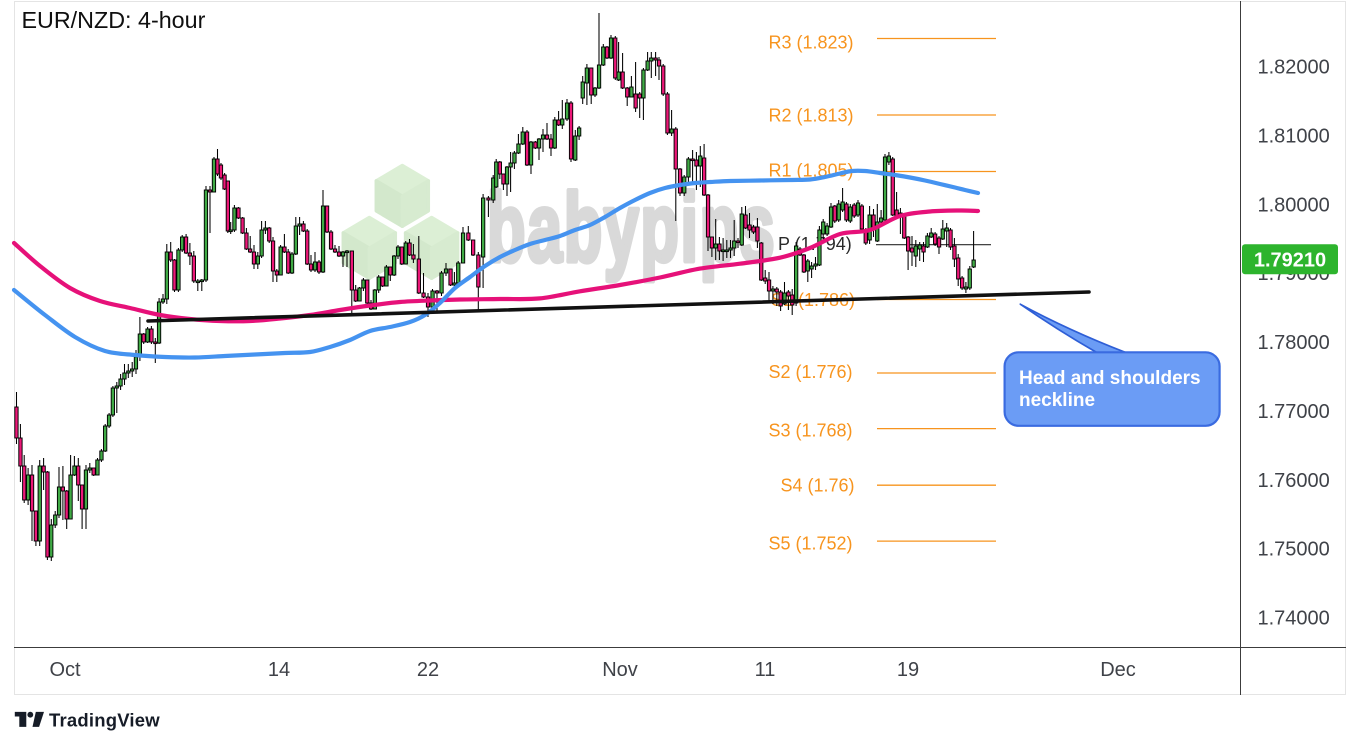  What do you see at coordinates (1118, 670) in the screenshot?
I see `svg-text: Dec` at bounding box center [1118, 670].